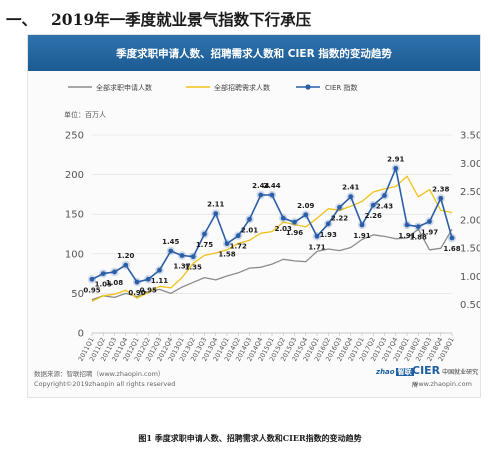  Describe the element at coordinates (350, 188) in the screenshot. I see `cier-data-label: 2.41` at that location.